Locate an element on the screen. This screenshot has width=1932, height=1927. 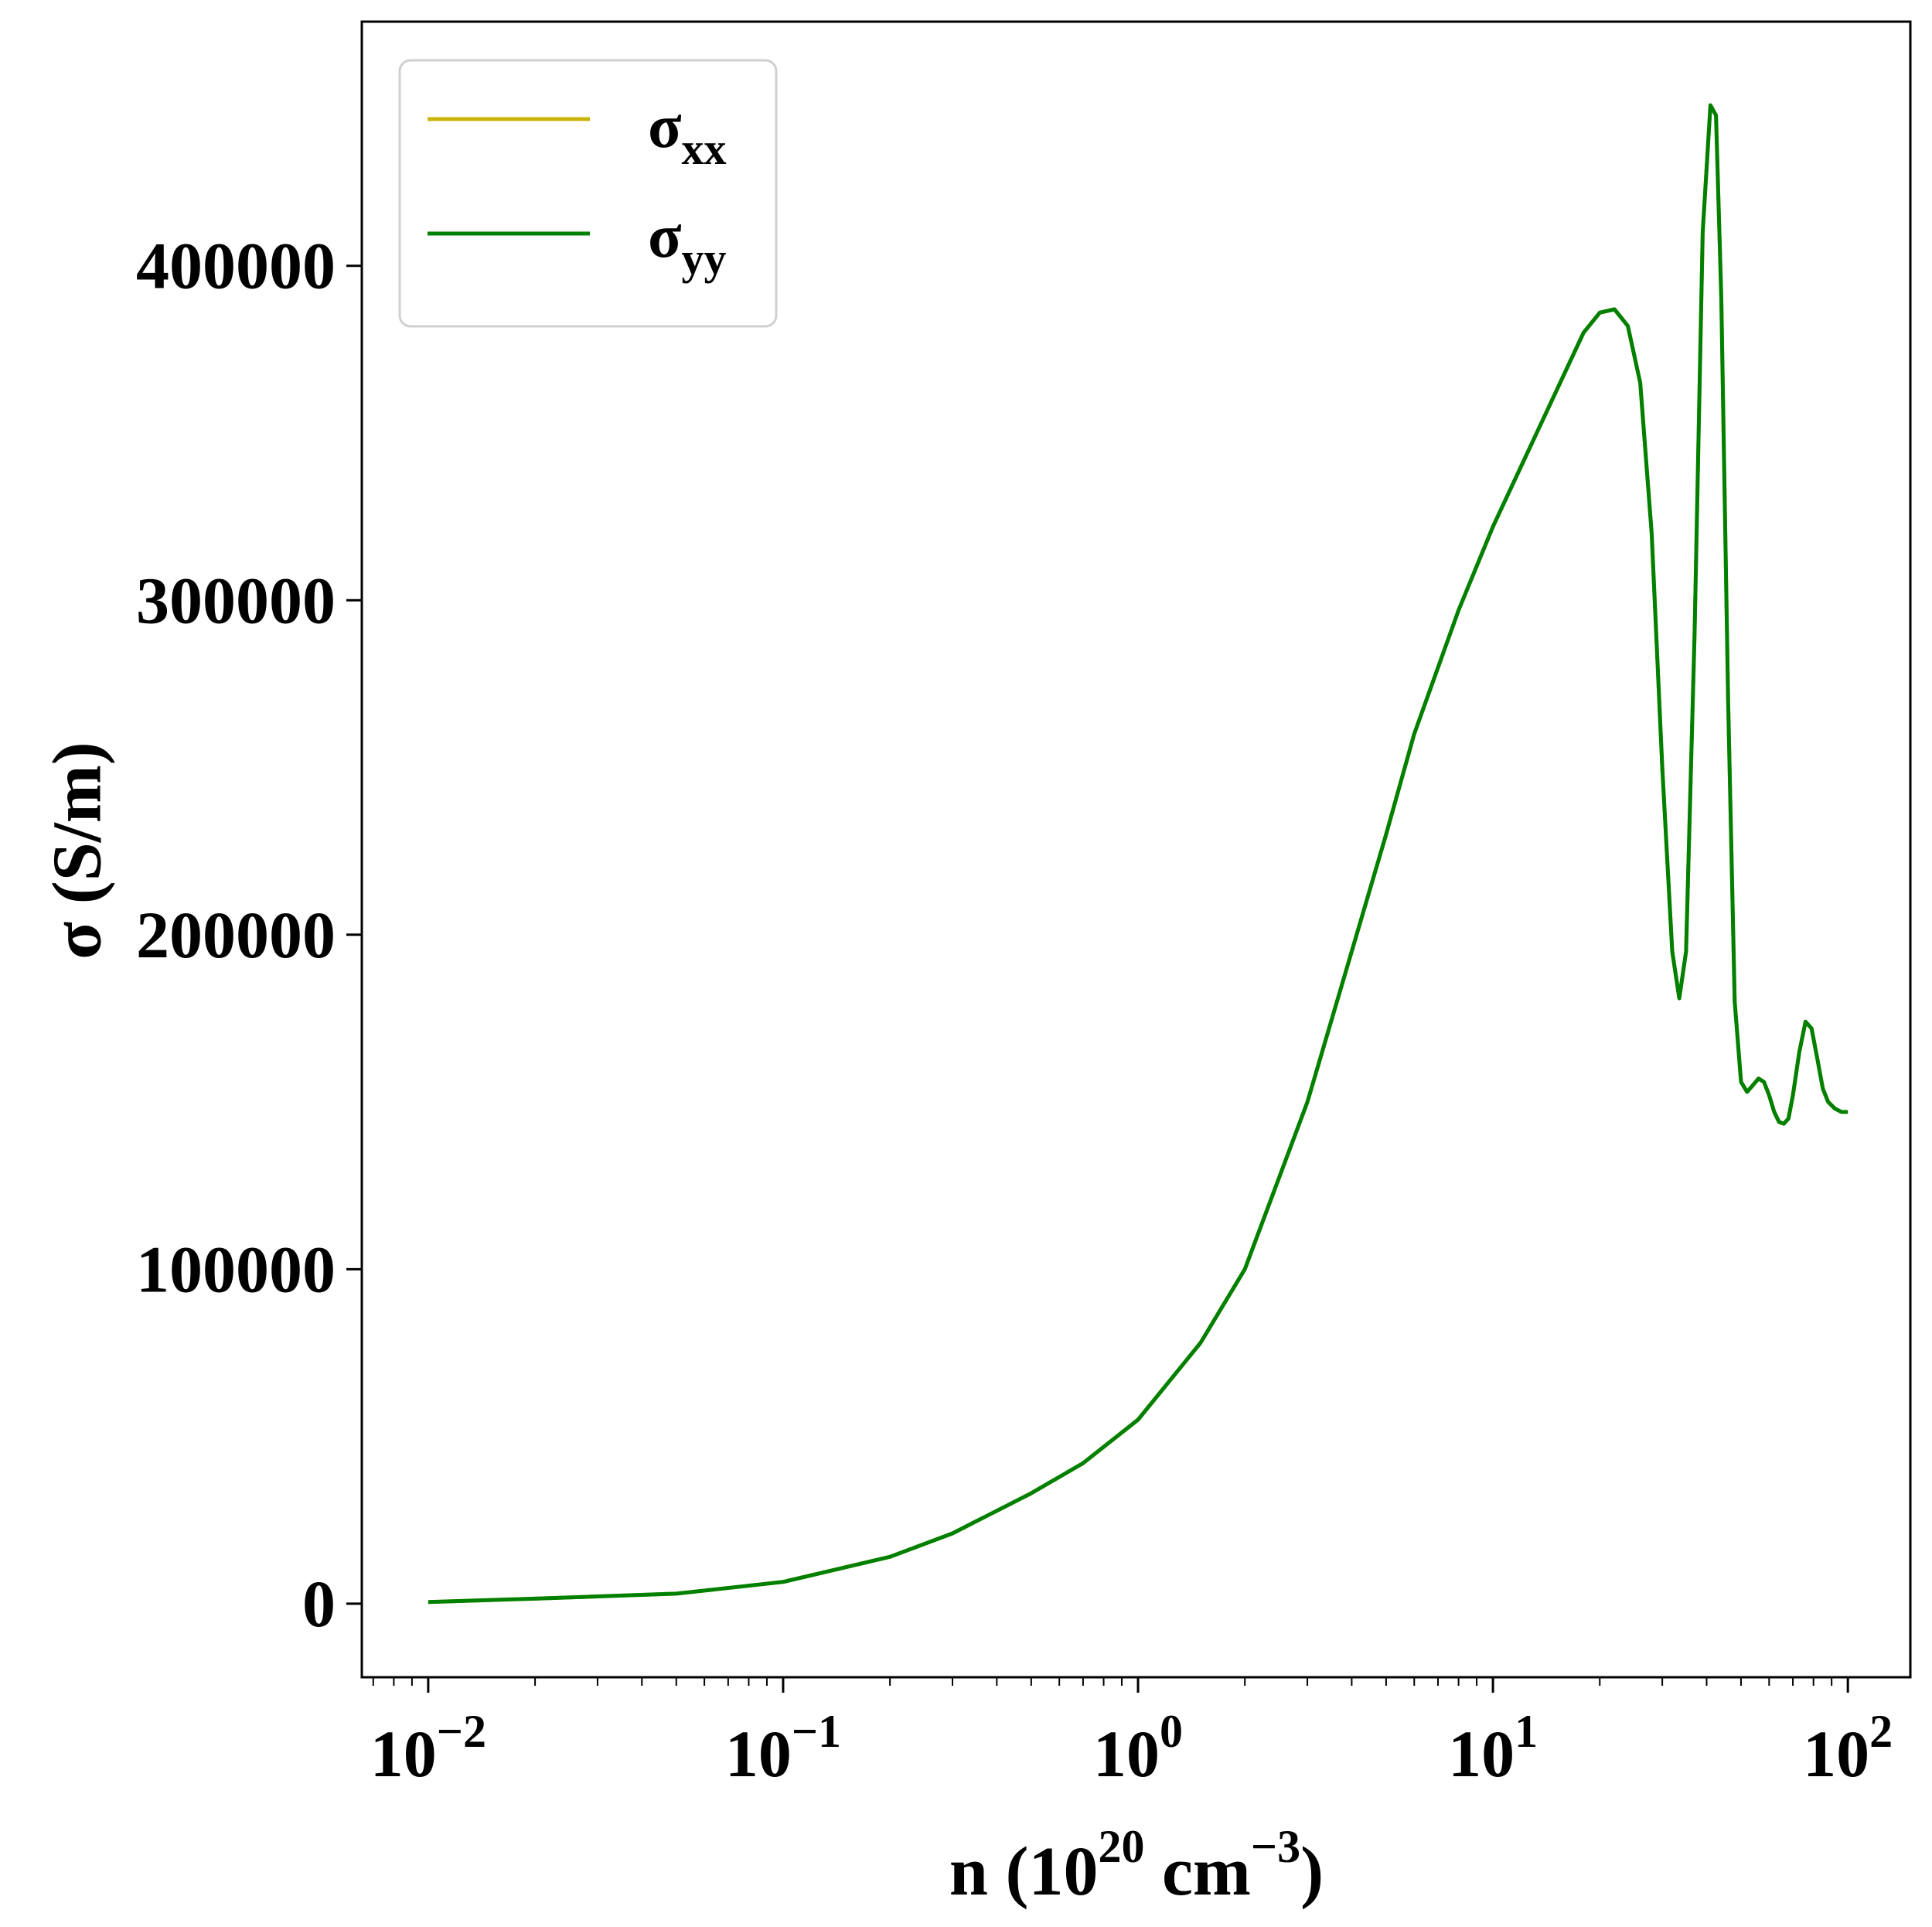
legend-label-sigma-xx: σxx is located at coordinates (687, 133).